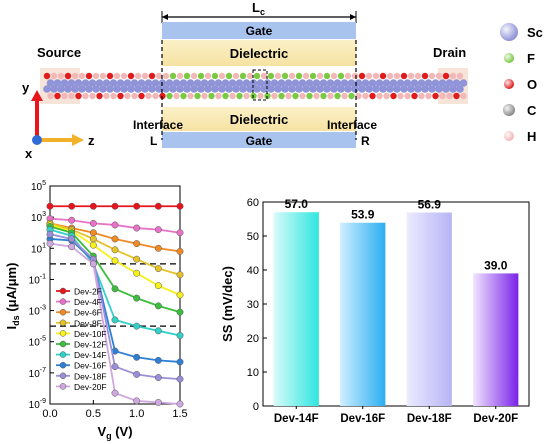  Describe the element at coordinates (495, 419) in the screenshot. I see `bar-category-label: Dev-20F` at that location.